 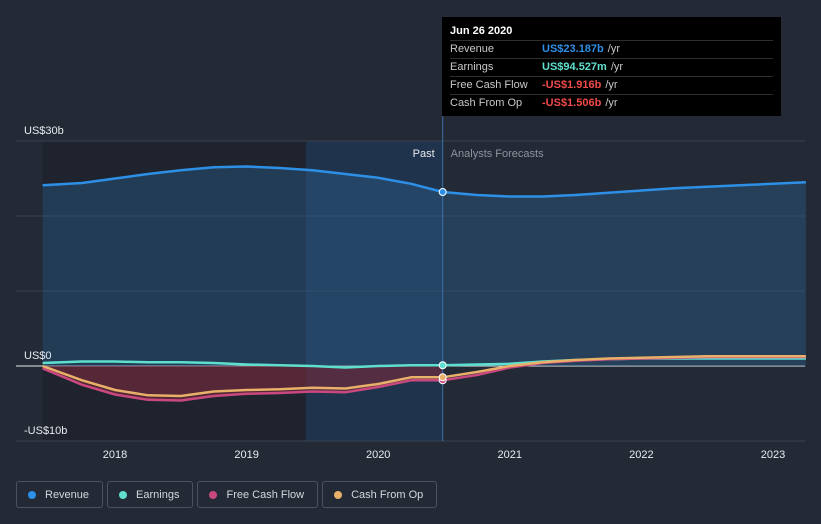 I want to click on x-tick-label: 2023, so click(x=773, y=455).